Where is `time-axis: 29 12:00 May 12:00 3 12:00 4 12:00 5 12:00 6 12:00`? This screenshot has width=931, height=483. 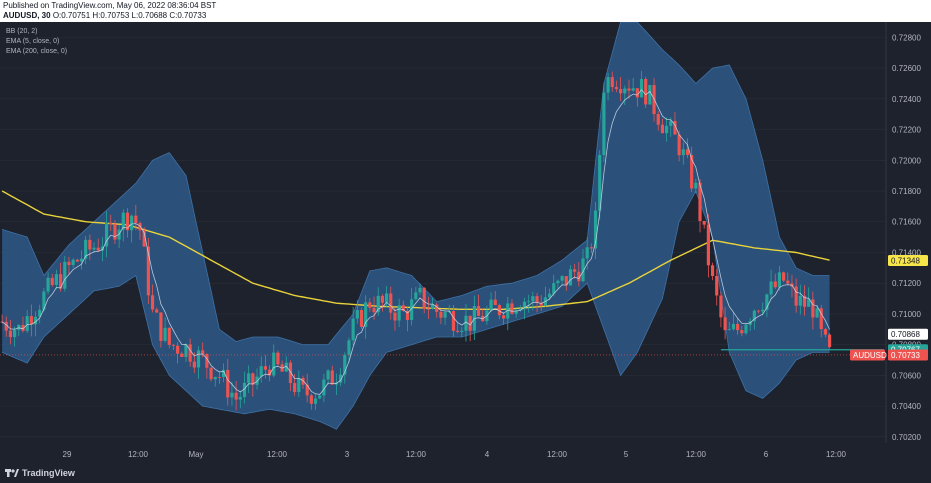
time-axis: 29 12:00 May 12:00 3 12:00 4 12:00 5 12:00 6 12:00 is located at coordinates (455, 454).